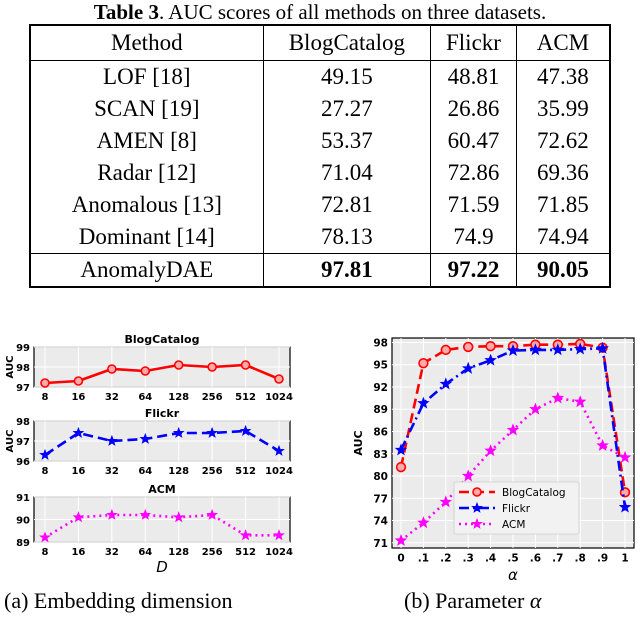  Describe the element at coordinates (473, 205) in the screenshot. I see `value-cell: 71.59` at that location.